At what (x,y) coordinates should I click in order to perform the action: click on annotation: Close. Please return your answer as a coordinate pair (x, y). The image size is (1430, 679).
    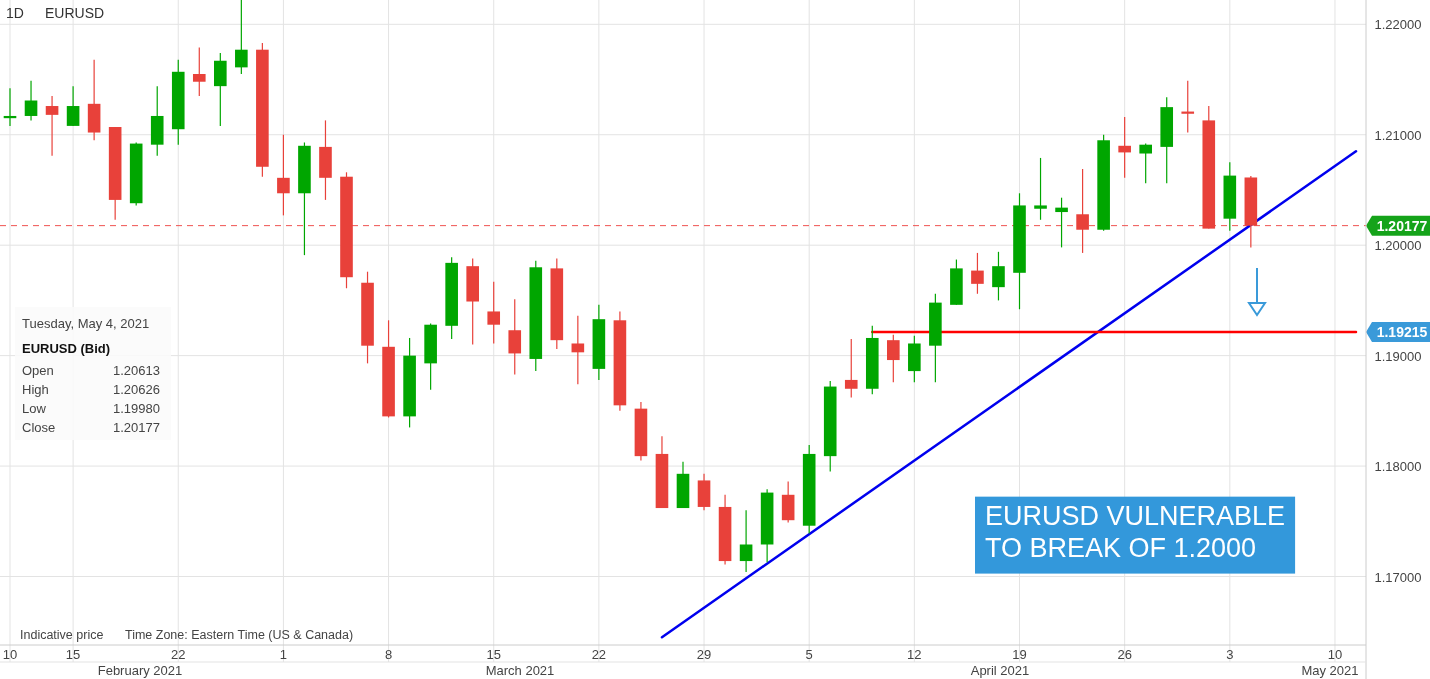
    Looking at the image, I should click on (39, 427).